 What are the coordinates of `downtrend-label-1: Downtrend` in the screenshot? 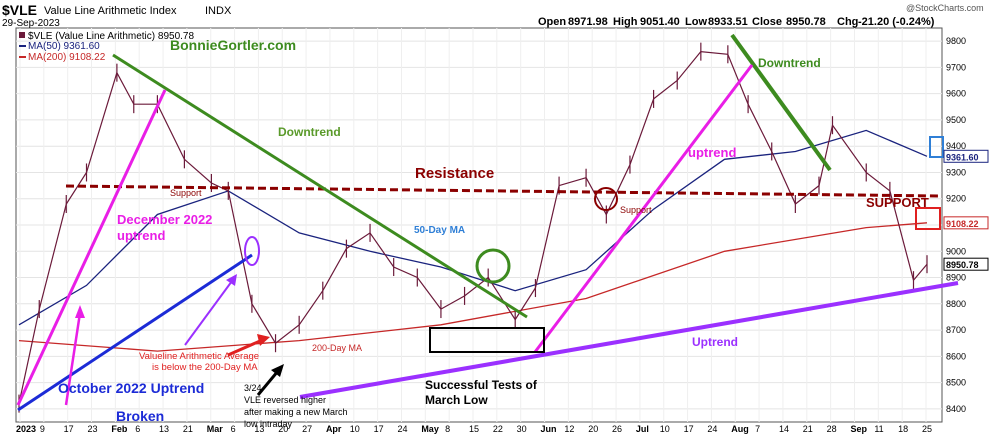 It's located at (309, 132).